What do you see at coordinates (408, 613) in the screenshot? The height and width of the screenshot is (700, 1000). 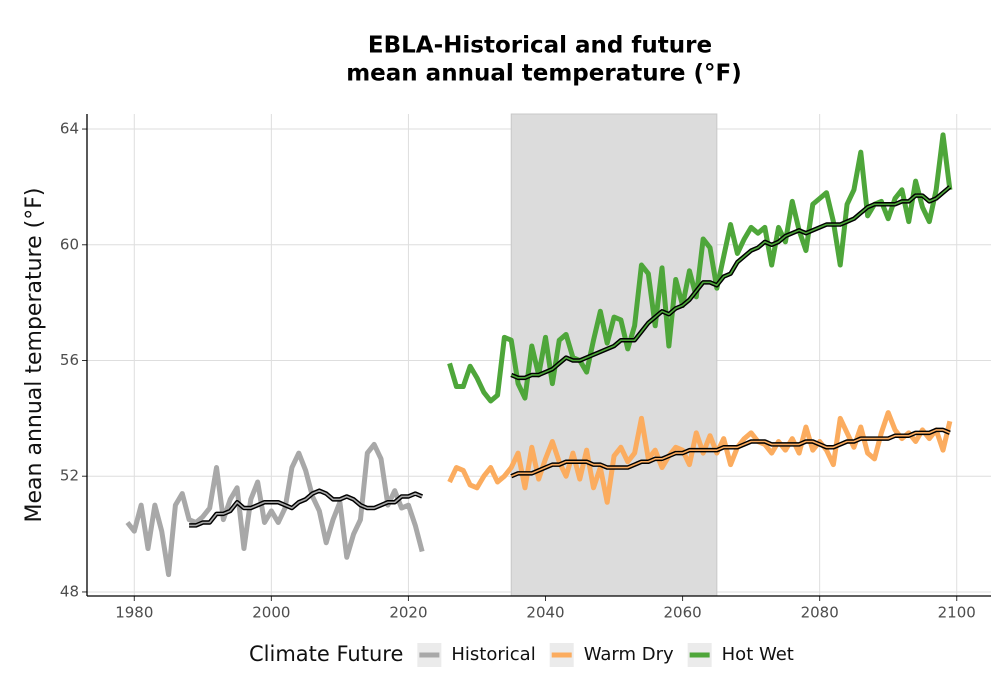 I see `x-tick-label: 2020` at bounding box center [408, 613].